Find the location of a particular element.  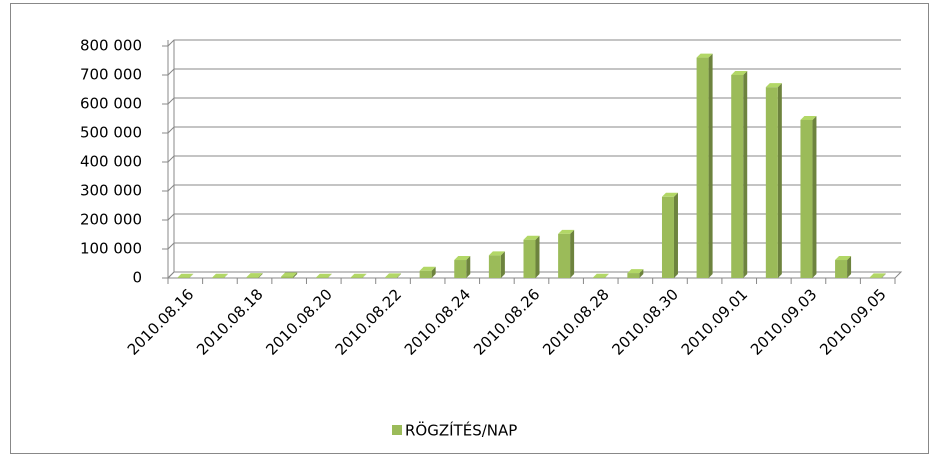

y-tick-label: 100 000 is located at coordinates (111, 249).